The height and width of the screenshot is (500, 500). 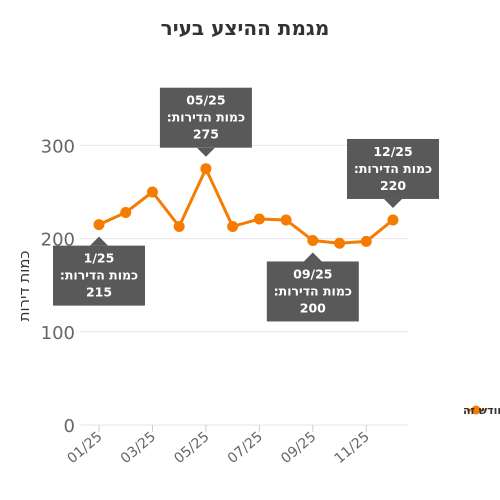 I want to click on annotation-tooltip: 09/25 כמות הדירות: 200, so click(x=312, y=287).